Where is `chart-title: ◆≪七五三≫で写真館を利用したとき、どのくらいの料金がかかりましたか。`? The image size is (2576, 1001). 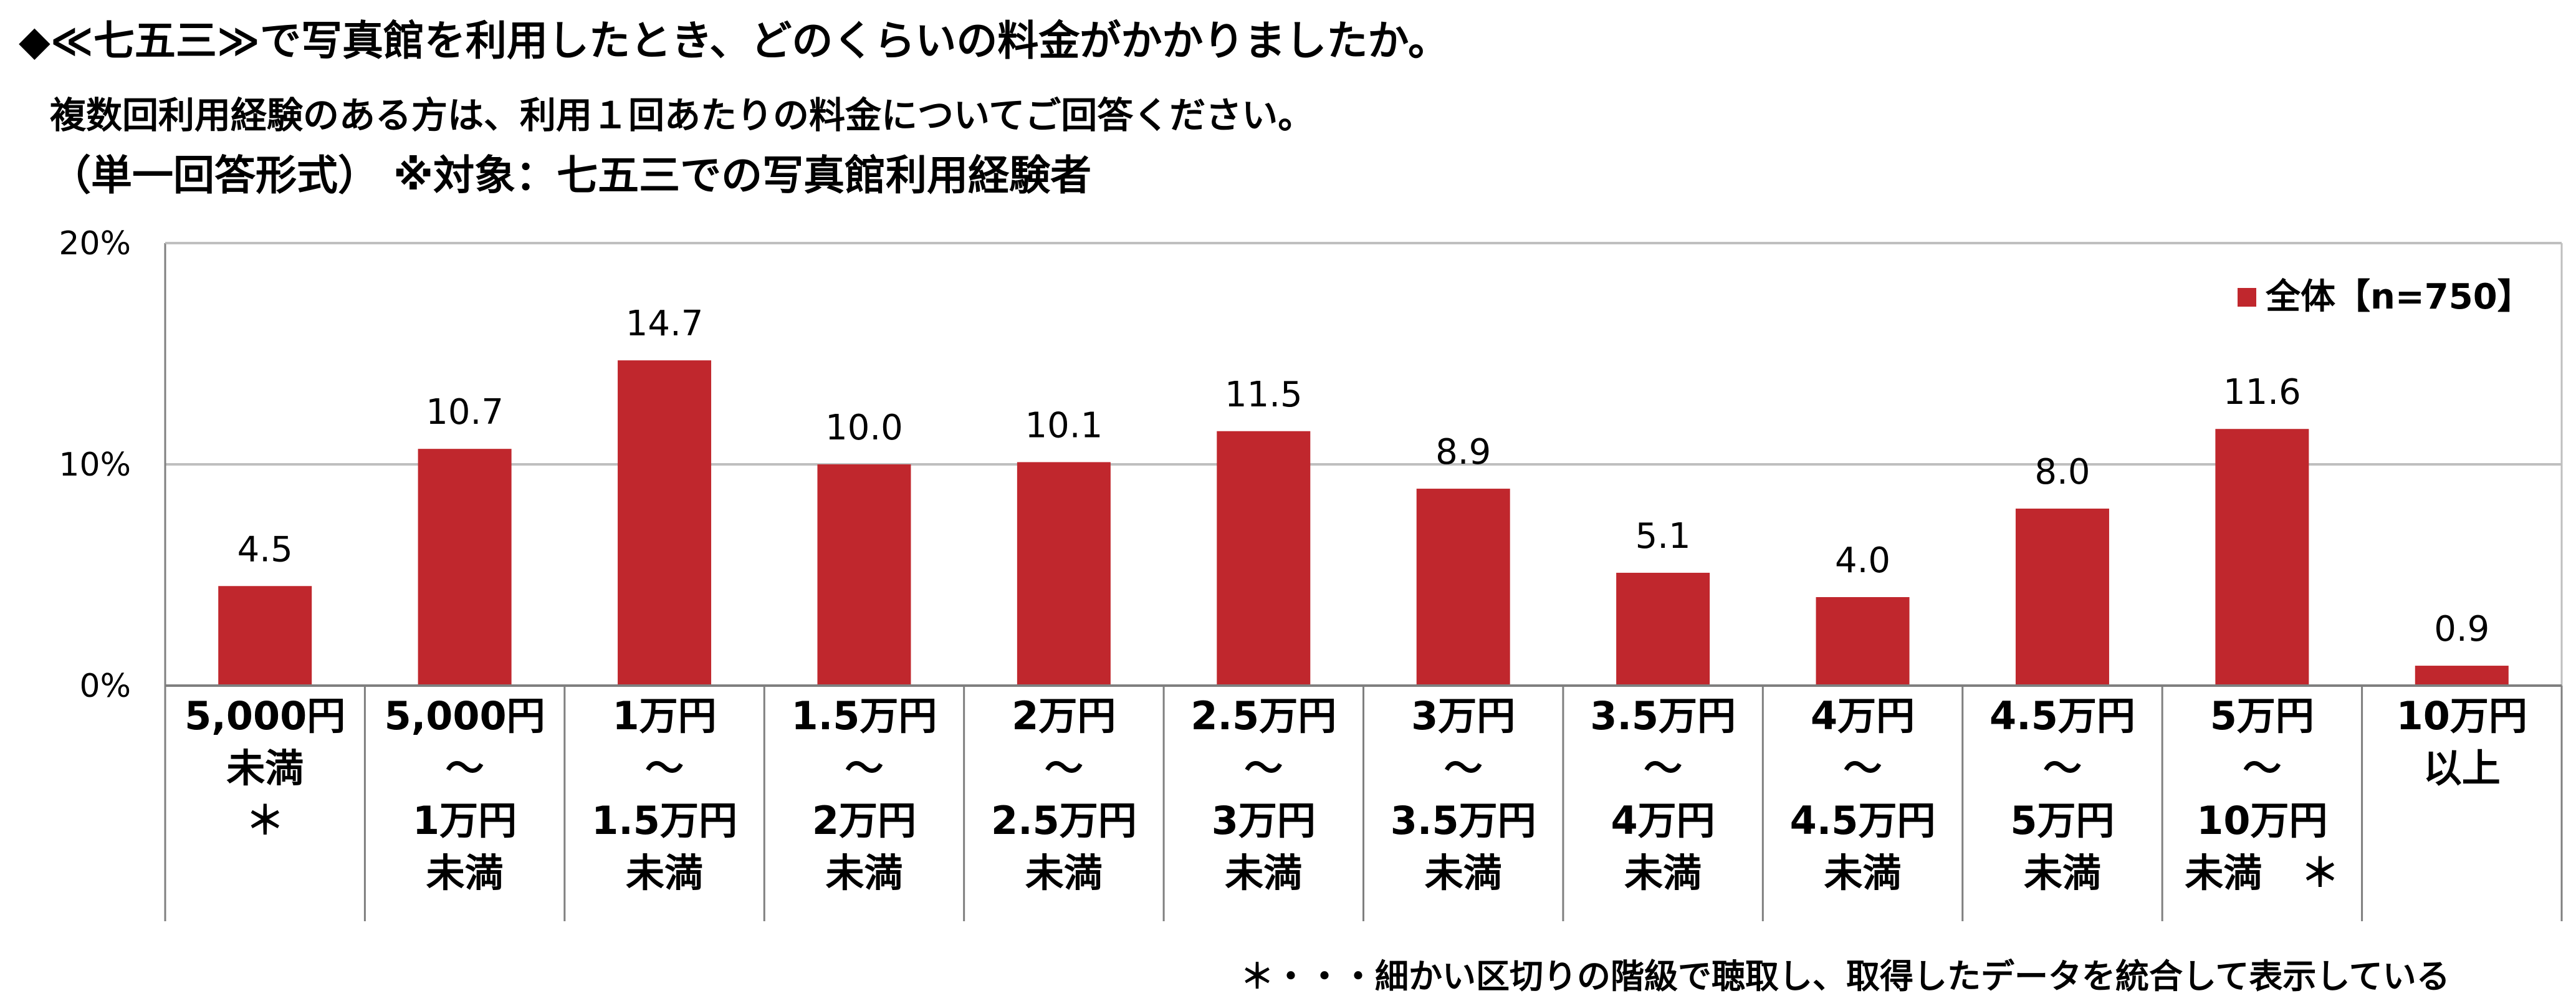 chart-title: ◆≪七五三≫で写真館を利用したとき、どのくらいの料金がかかりましたか。 is located at coordinates (735, 41).